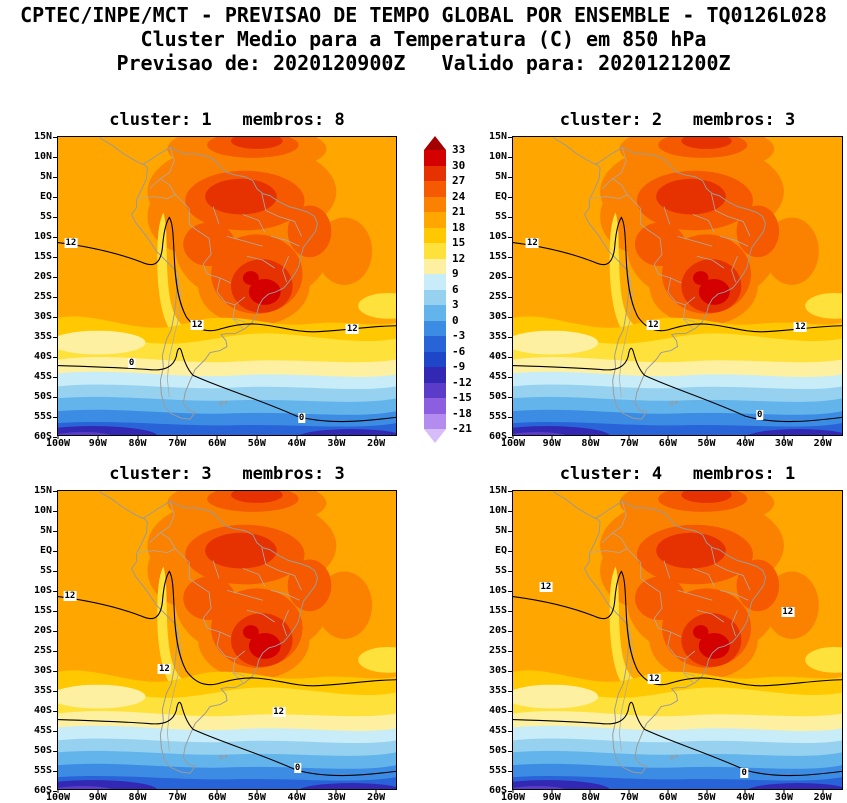 This screenshot has width=847, height=803. I want to click on lat-tick-label: 50S, so click(497, 750).